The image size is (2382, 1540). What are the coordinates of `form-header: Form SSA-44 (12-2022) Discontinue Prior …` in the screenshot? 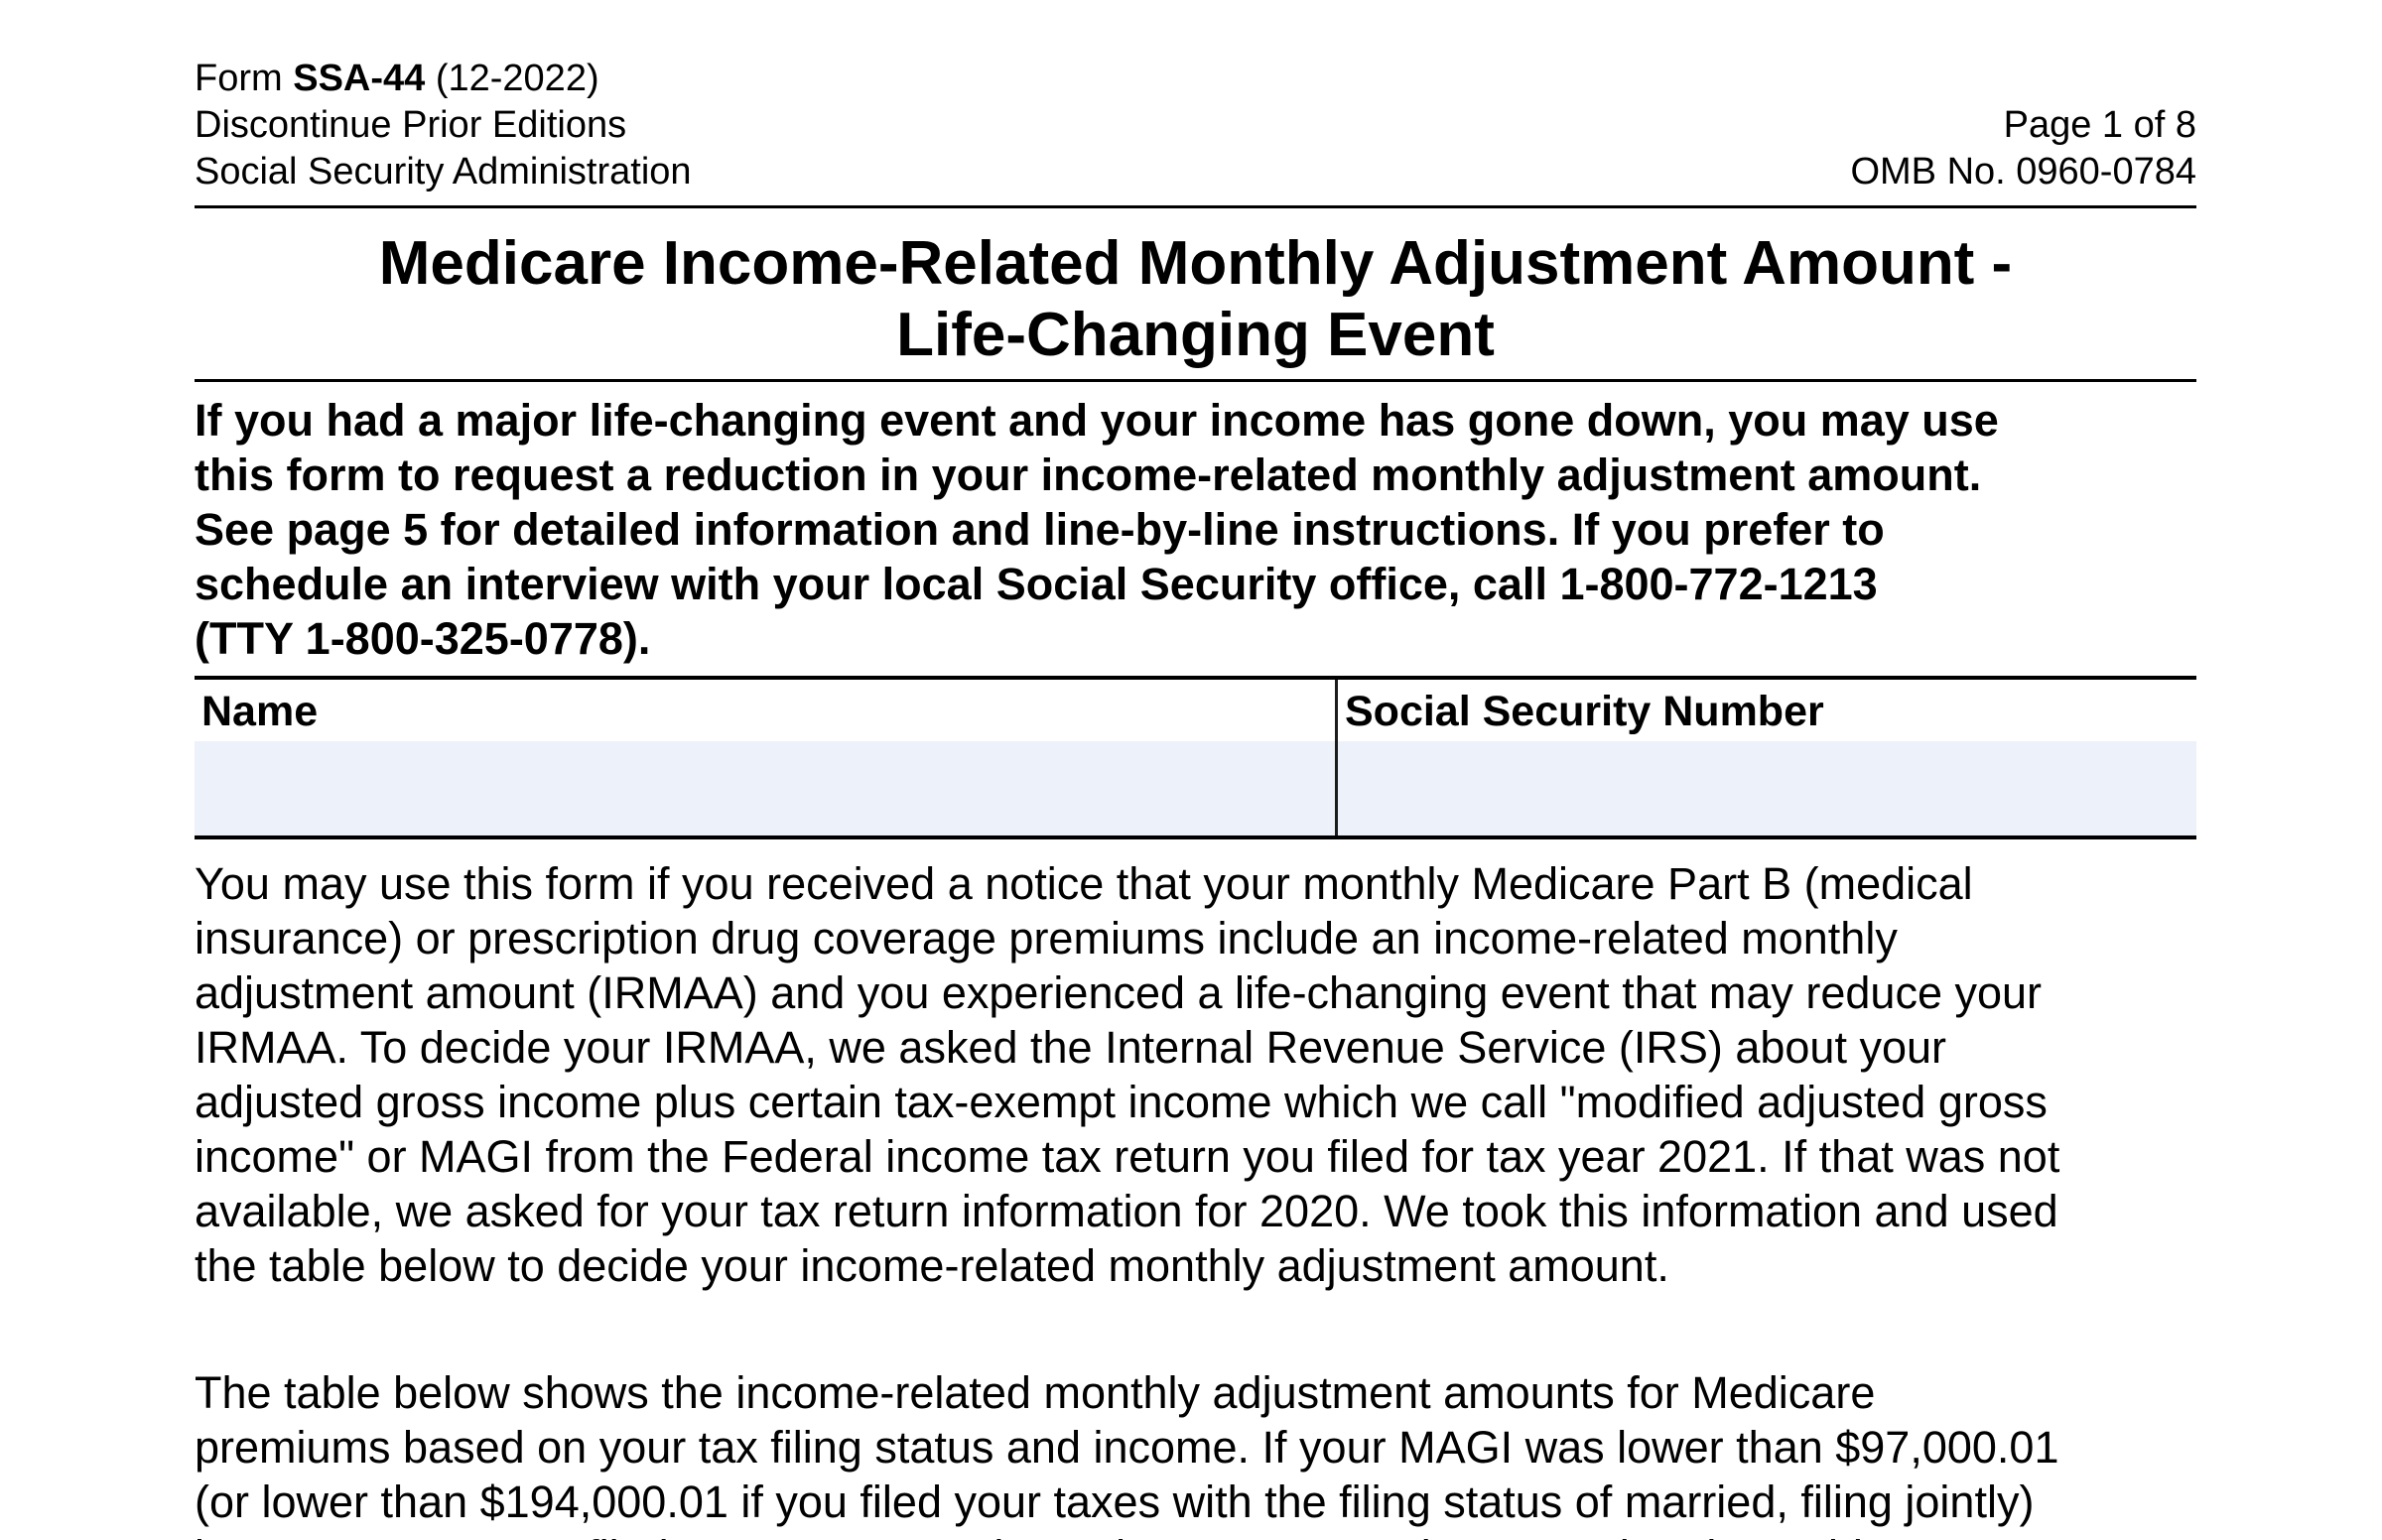 It's located at (1195, 125).